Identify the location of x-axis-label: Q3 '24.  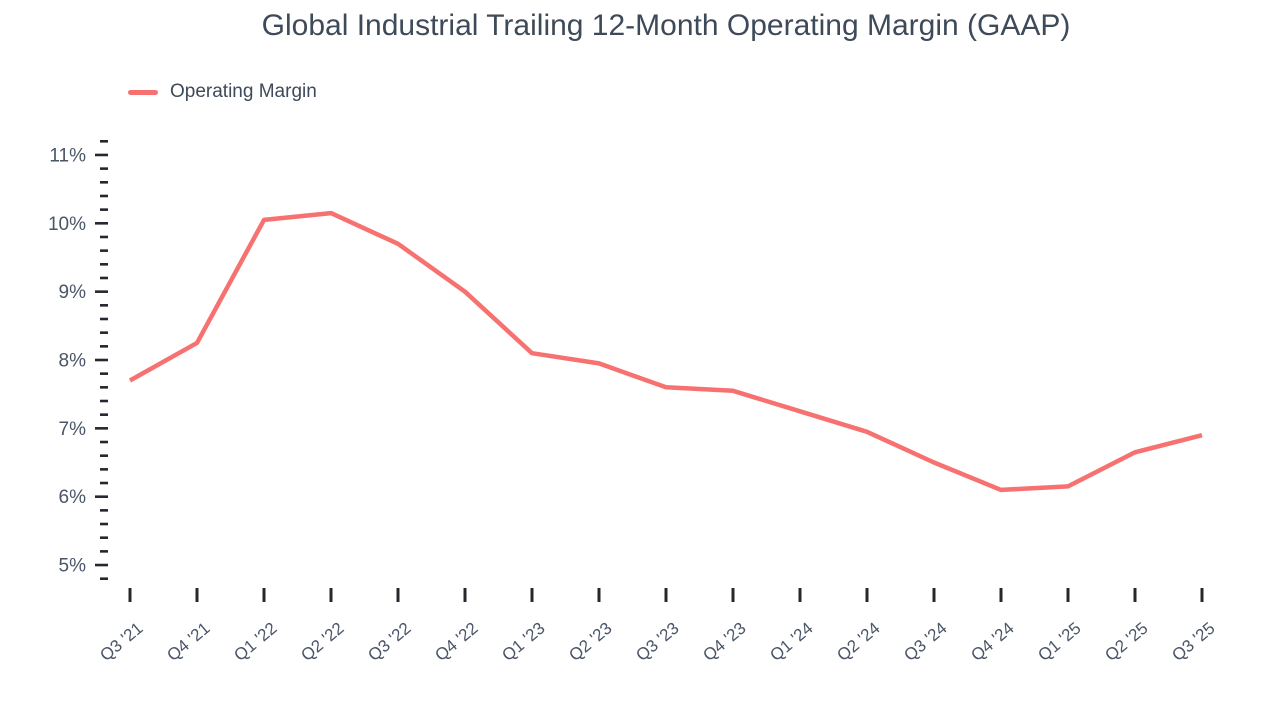
(925, 642).